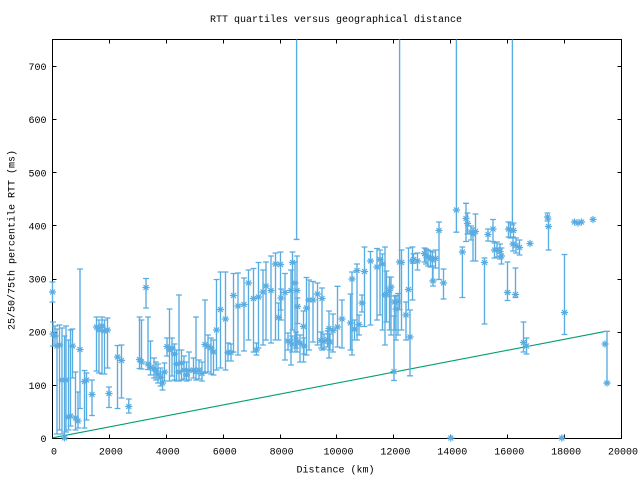 Image resolution: width=640 pixels, height=480 pixels. I want to click on svg-text: 6000, so click(225, 453).